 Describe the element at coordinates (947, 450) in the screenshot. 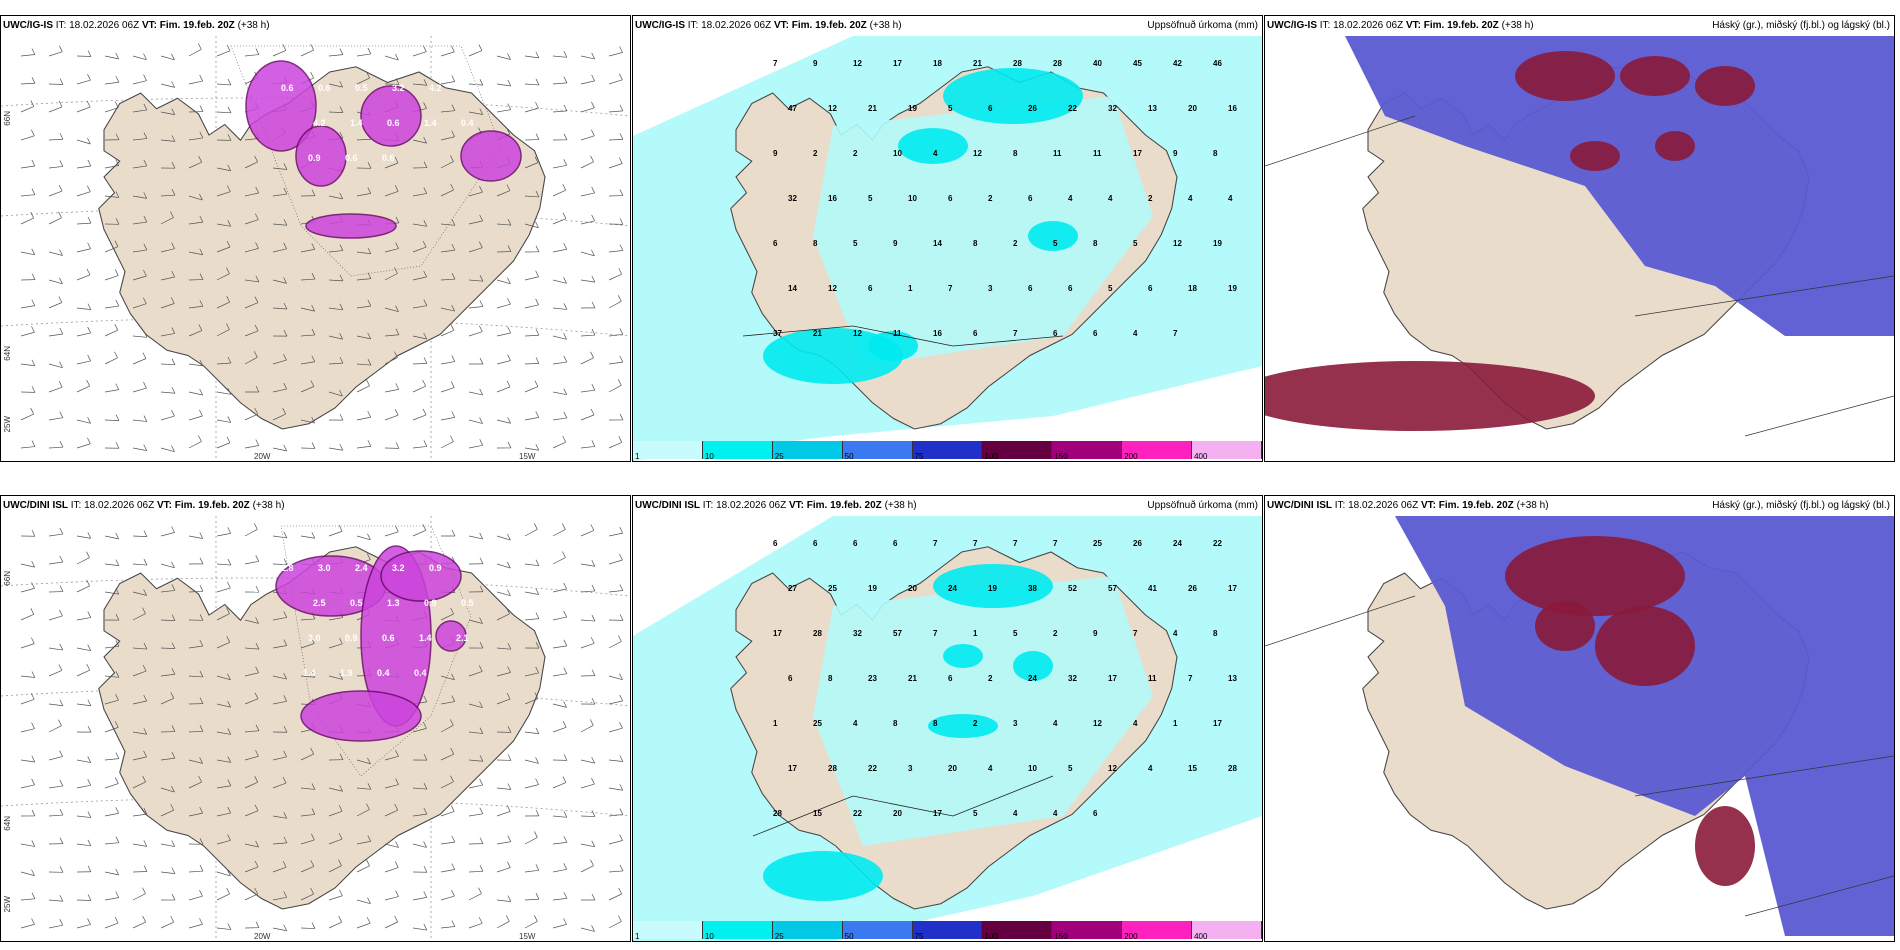

I see `legend-swatch` at that location.